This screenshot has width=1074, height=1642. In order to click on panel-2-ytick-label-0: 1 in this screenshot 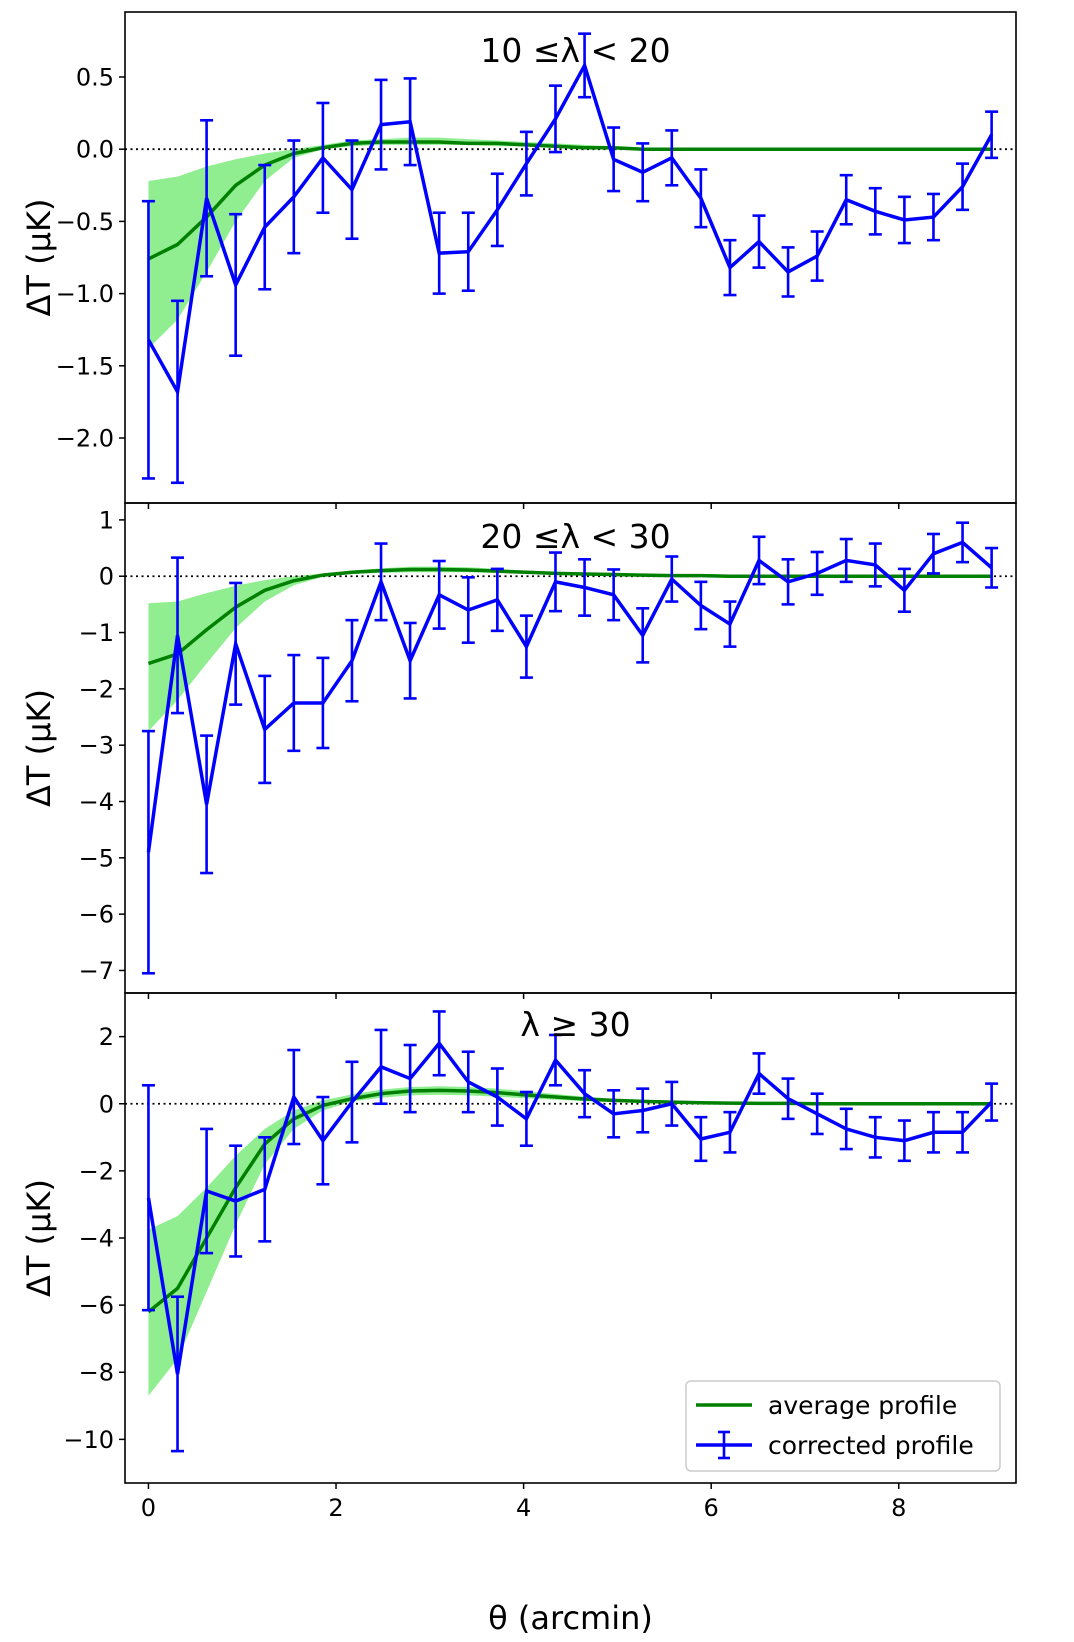, I will do `click(106, 520)`.